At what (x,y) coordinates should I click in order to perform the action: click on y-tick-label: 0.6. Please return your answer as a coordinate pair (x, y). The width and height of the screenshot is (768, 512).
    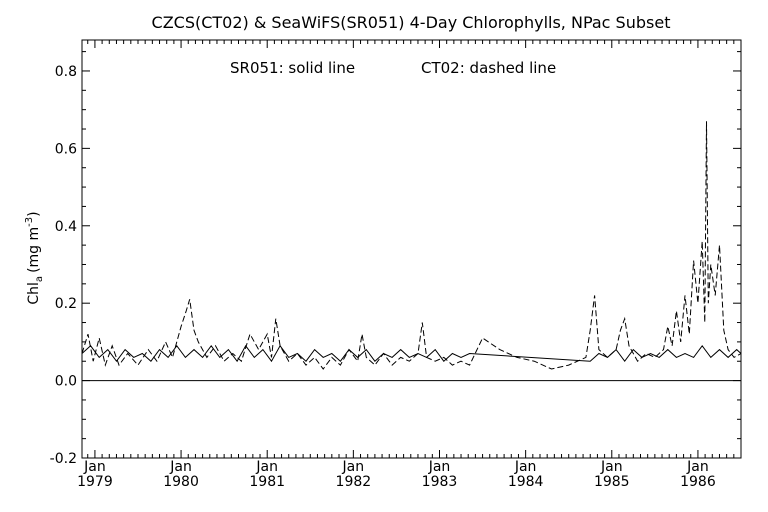
    Looking at the image, I should click on (66, 149).